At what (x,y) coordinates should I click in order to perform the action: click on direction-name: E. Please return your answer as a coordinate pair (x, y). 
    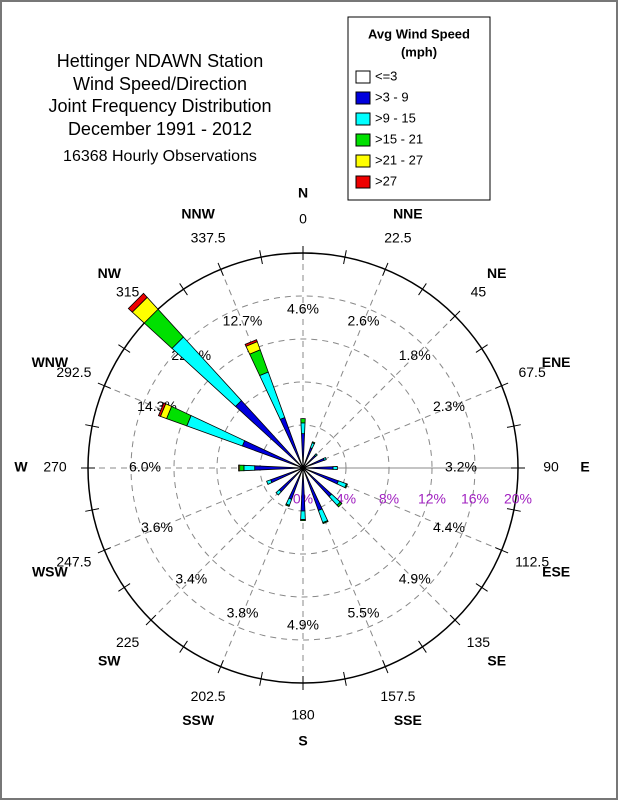
    Looking at the image, I should click on (584, 467).